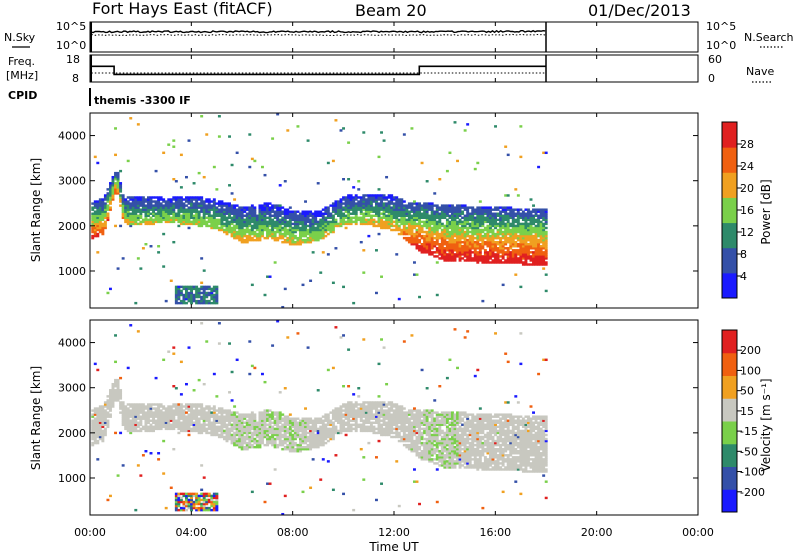 The image size is (800, 554). I want to click on colorbar-tick-label: 16, so click(747, 210).